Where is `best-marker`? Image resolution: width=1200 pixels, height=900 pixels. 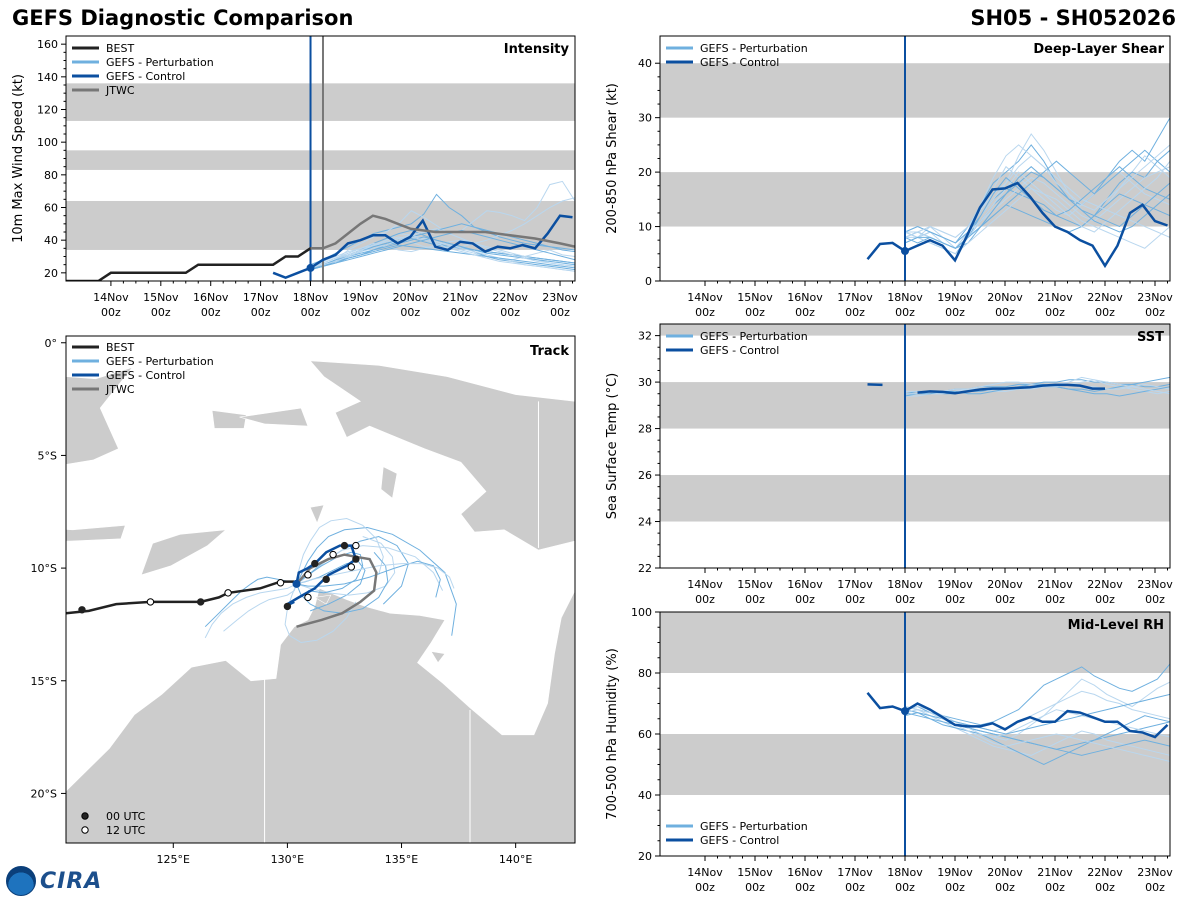
best-marker is located at coordinates (228, 593).